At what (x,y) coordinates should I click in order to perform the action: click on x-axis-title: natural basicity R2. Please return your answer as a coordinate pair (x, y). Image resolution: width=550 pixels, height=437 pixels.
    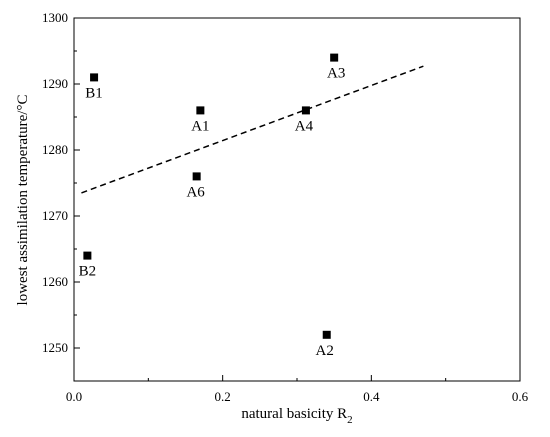
    Looking at the image, I should click on (296, 416).